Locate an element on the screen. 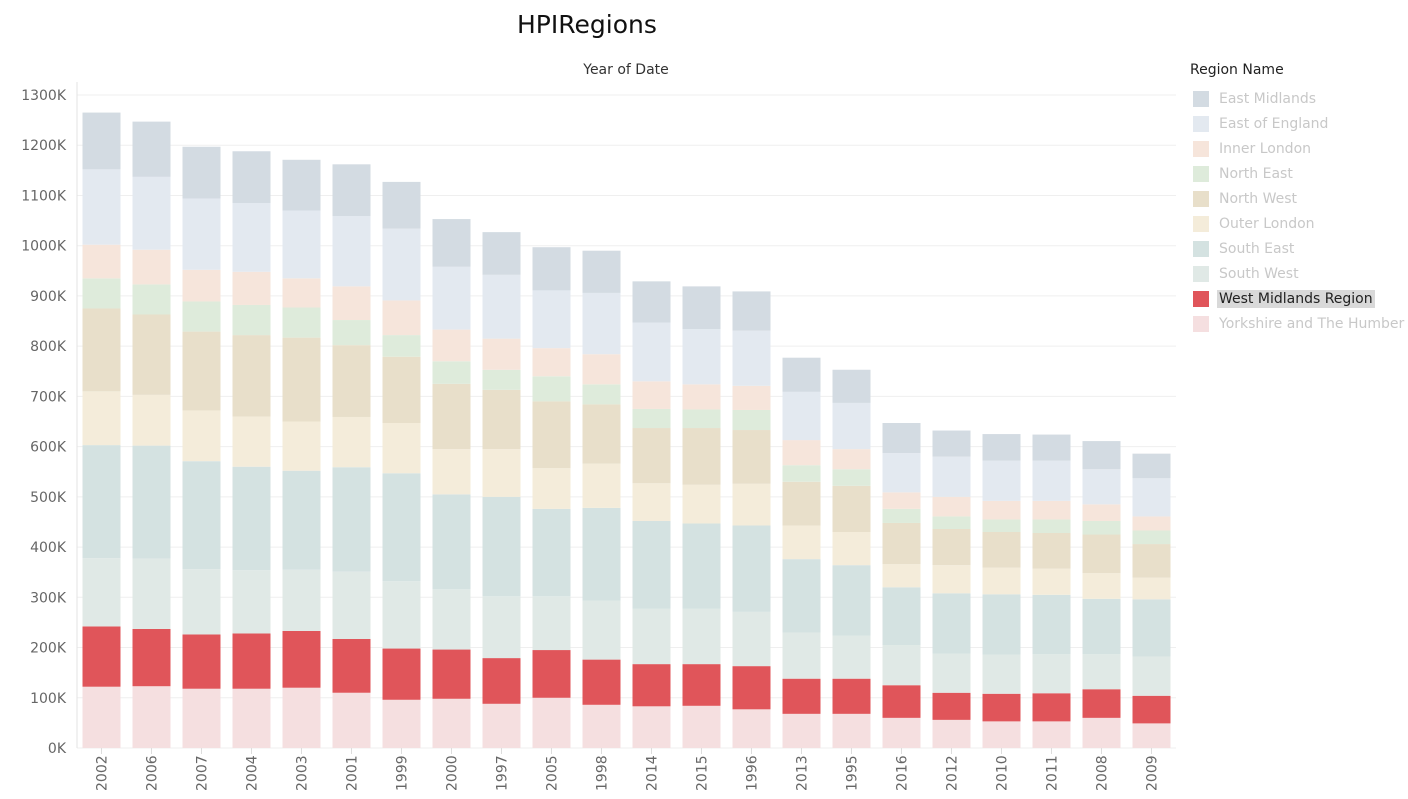  legend-item: East Midlands is located at coordinates (1297, 98).